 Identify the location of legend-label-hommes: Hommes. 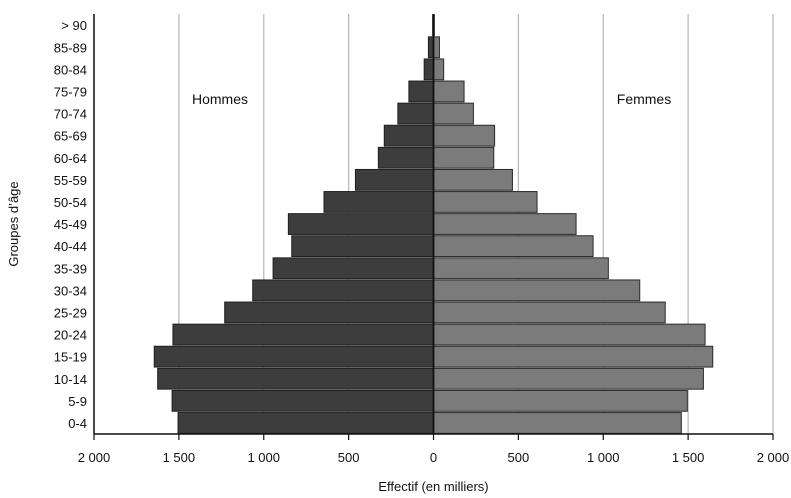
(220, 99).